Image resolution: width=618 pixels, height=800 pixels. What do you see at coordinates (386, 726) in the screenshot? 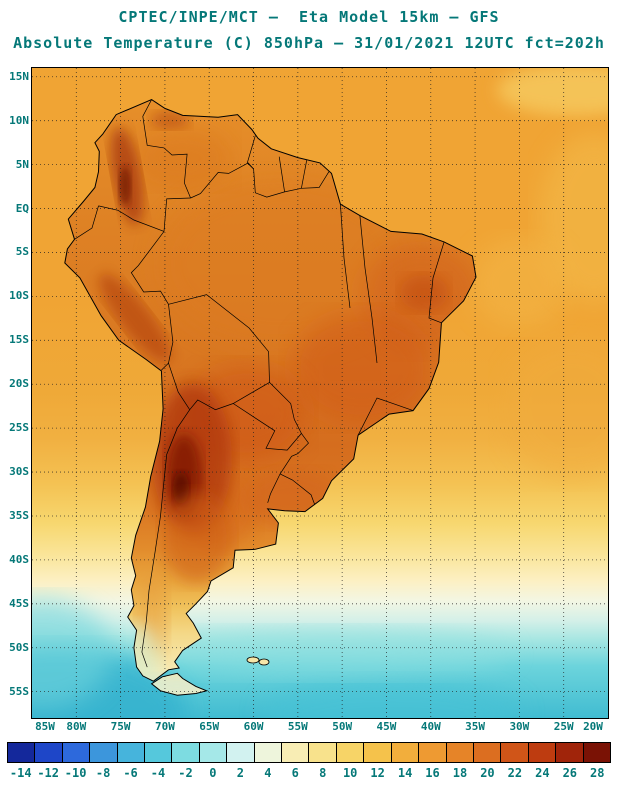
I see `lon-tick-label: 45W` at bounding box center [386, 726].